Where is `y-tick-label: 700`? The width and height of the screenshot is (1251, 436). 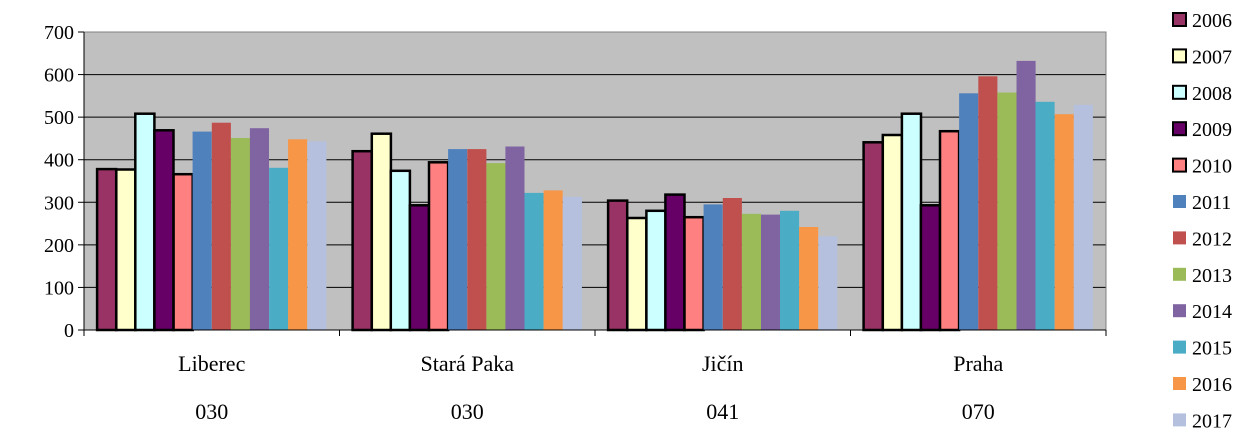 y-tick-label: 700 is located at coordinates (59, 33).